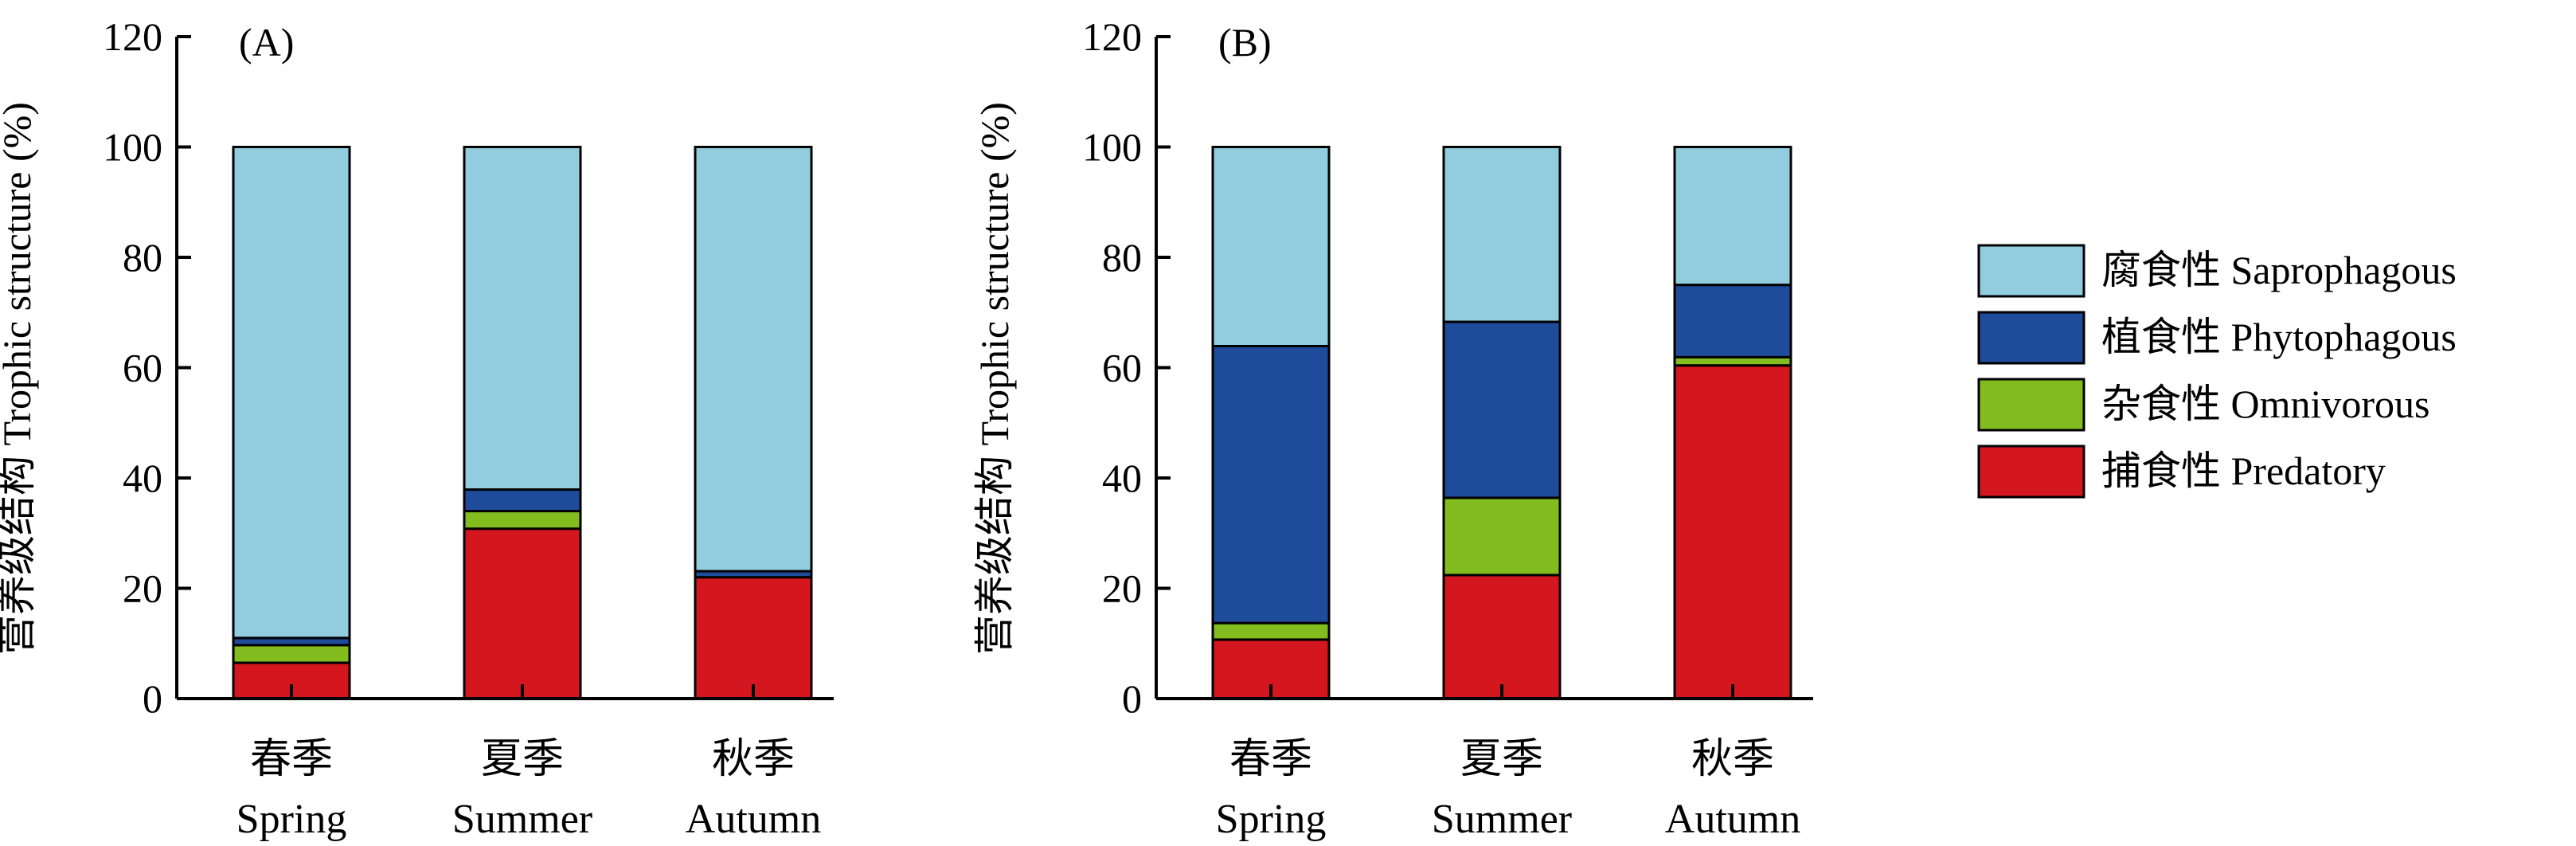 Image resolution: width=2576 pixels, height=846 pixels. Describe the element at coordinates (2031, 338) in the screenshot. I see `legend-swatch-phytophagous` at that location.